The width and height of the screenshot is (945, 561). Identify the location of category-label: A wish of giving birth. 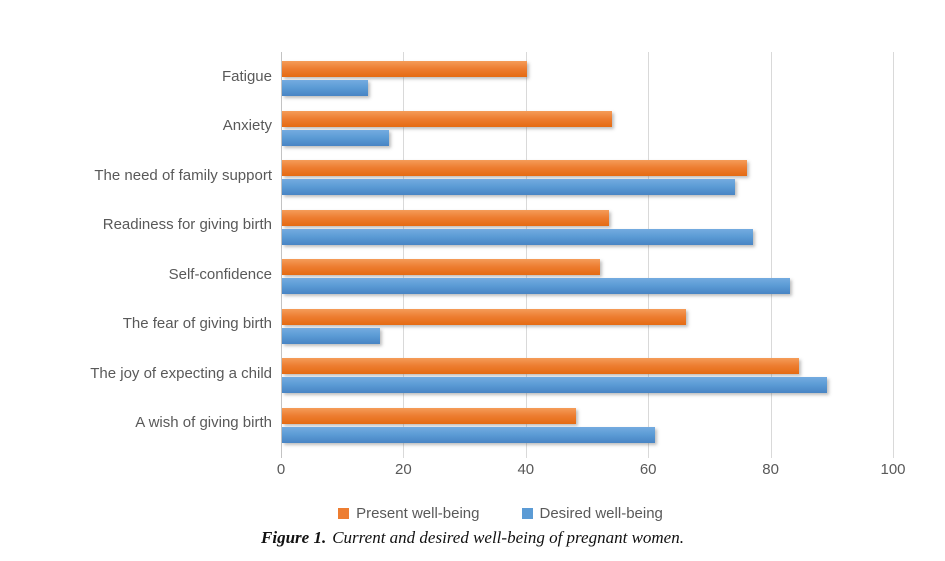
(203, 423).